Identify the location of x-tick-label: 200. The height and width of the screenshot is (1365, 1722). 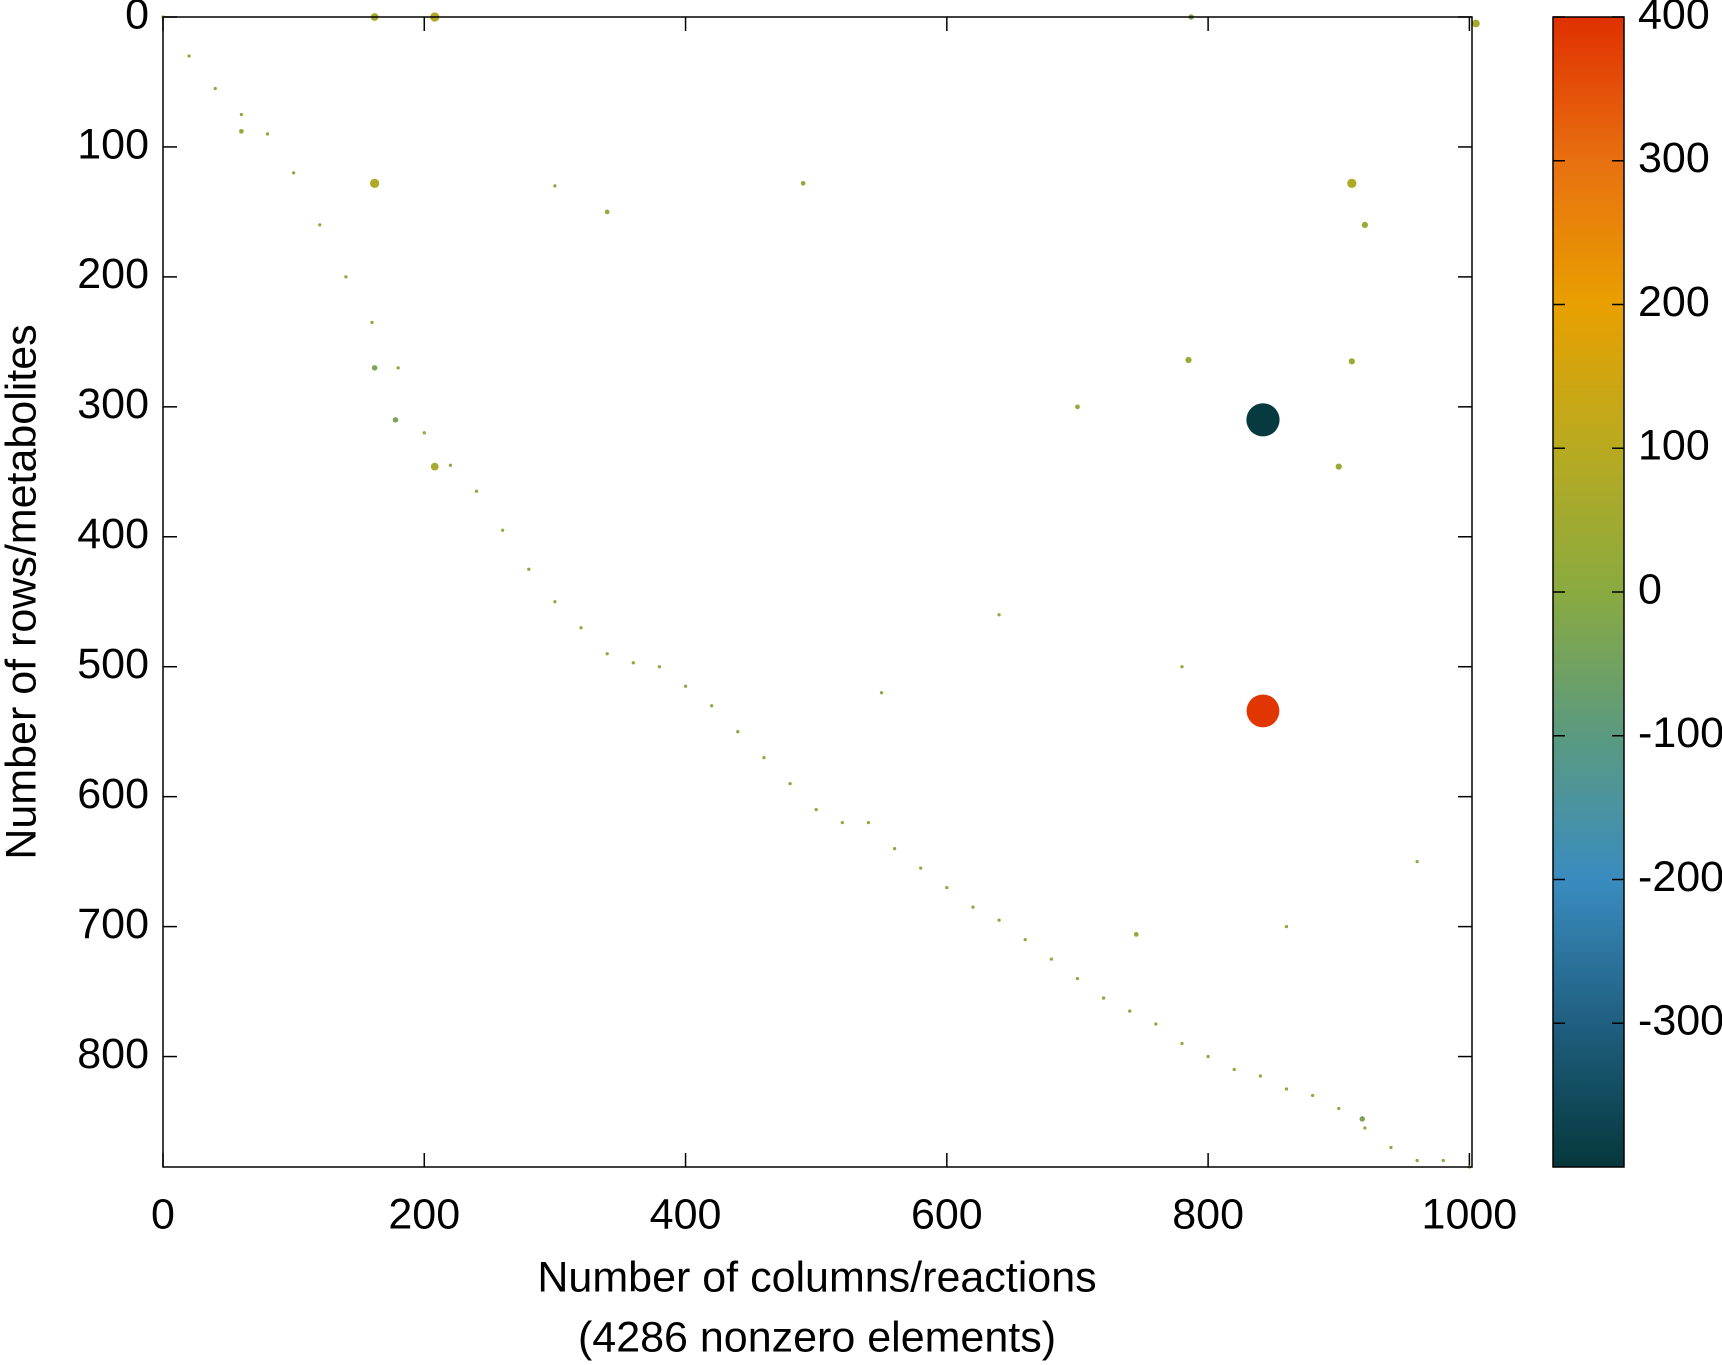
(424, 1214).